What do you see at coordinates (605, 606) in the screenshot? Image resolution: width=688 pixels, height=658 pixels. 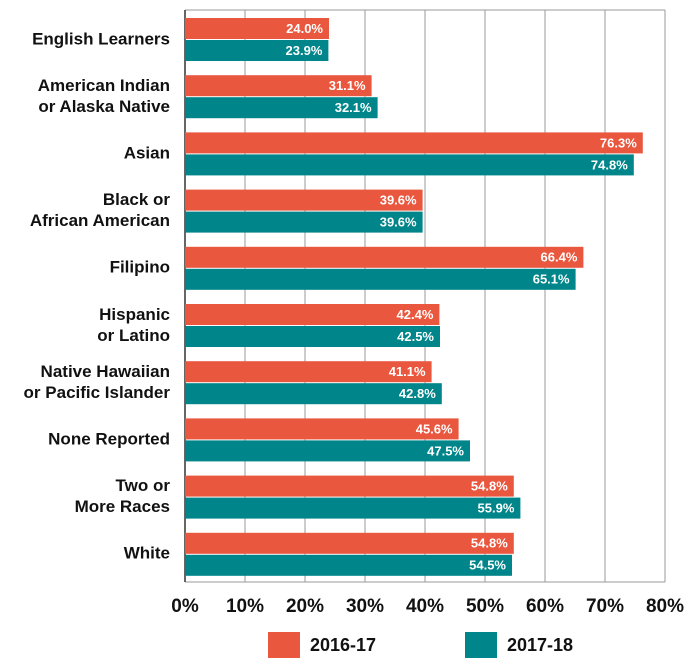 I see `x-tick-label: 70%` at bounding box center [605, 606].